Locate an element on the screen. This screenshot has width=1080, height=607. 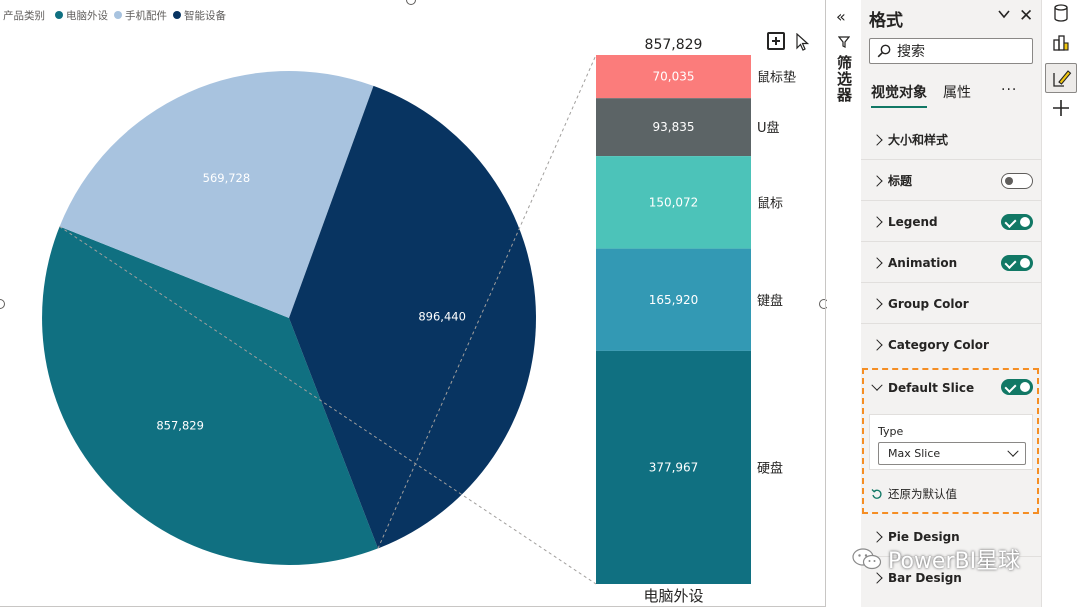
pie-data-label: 857,829 is located at coordinates (180, 426).